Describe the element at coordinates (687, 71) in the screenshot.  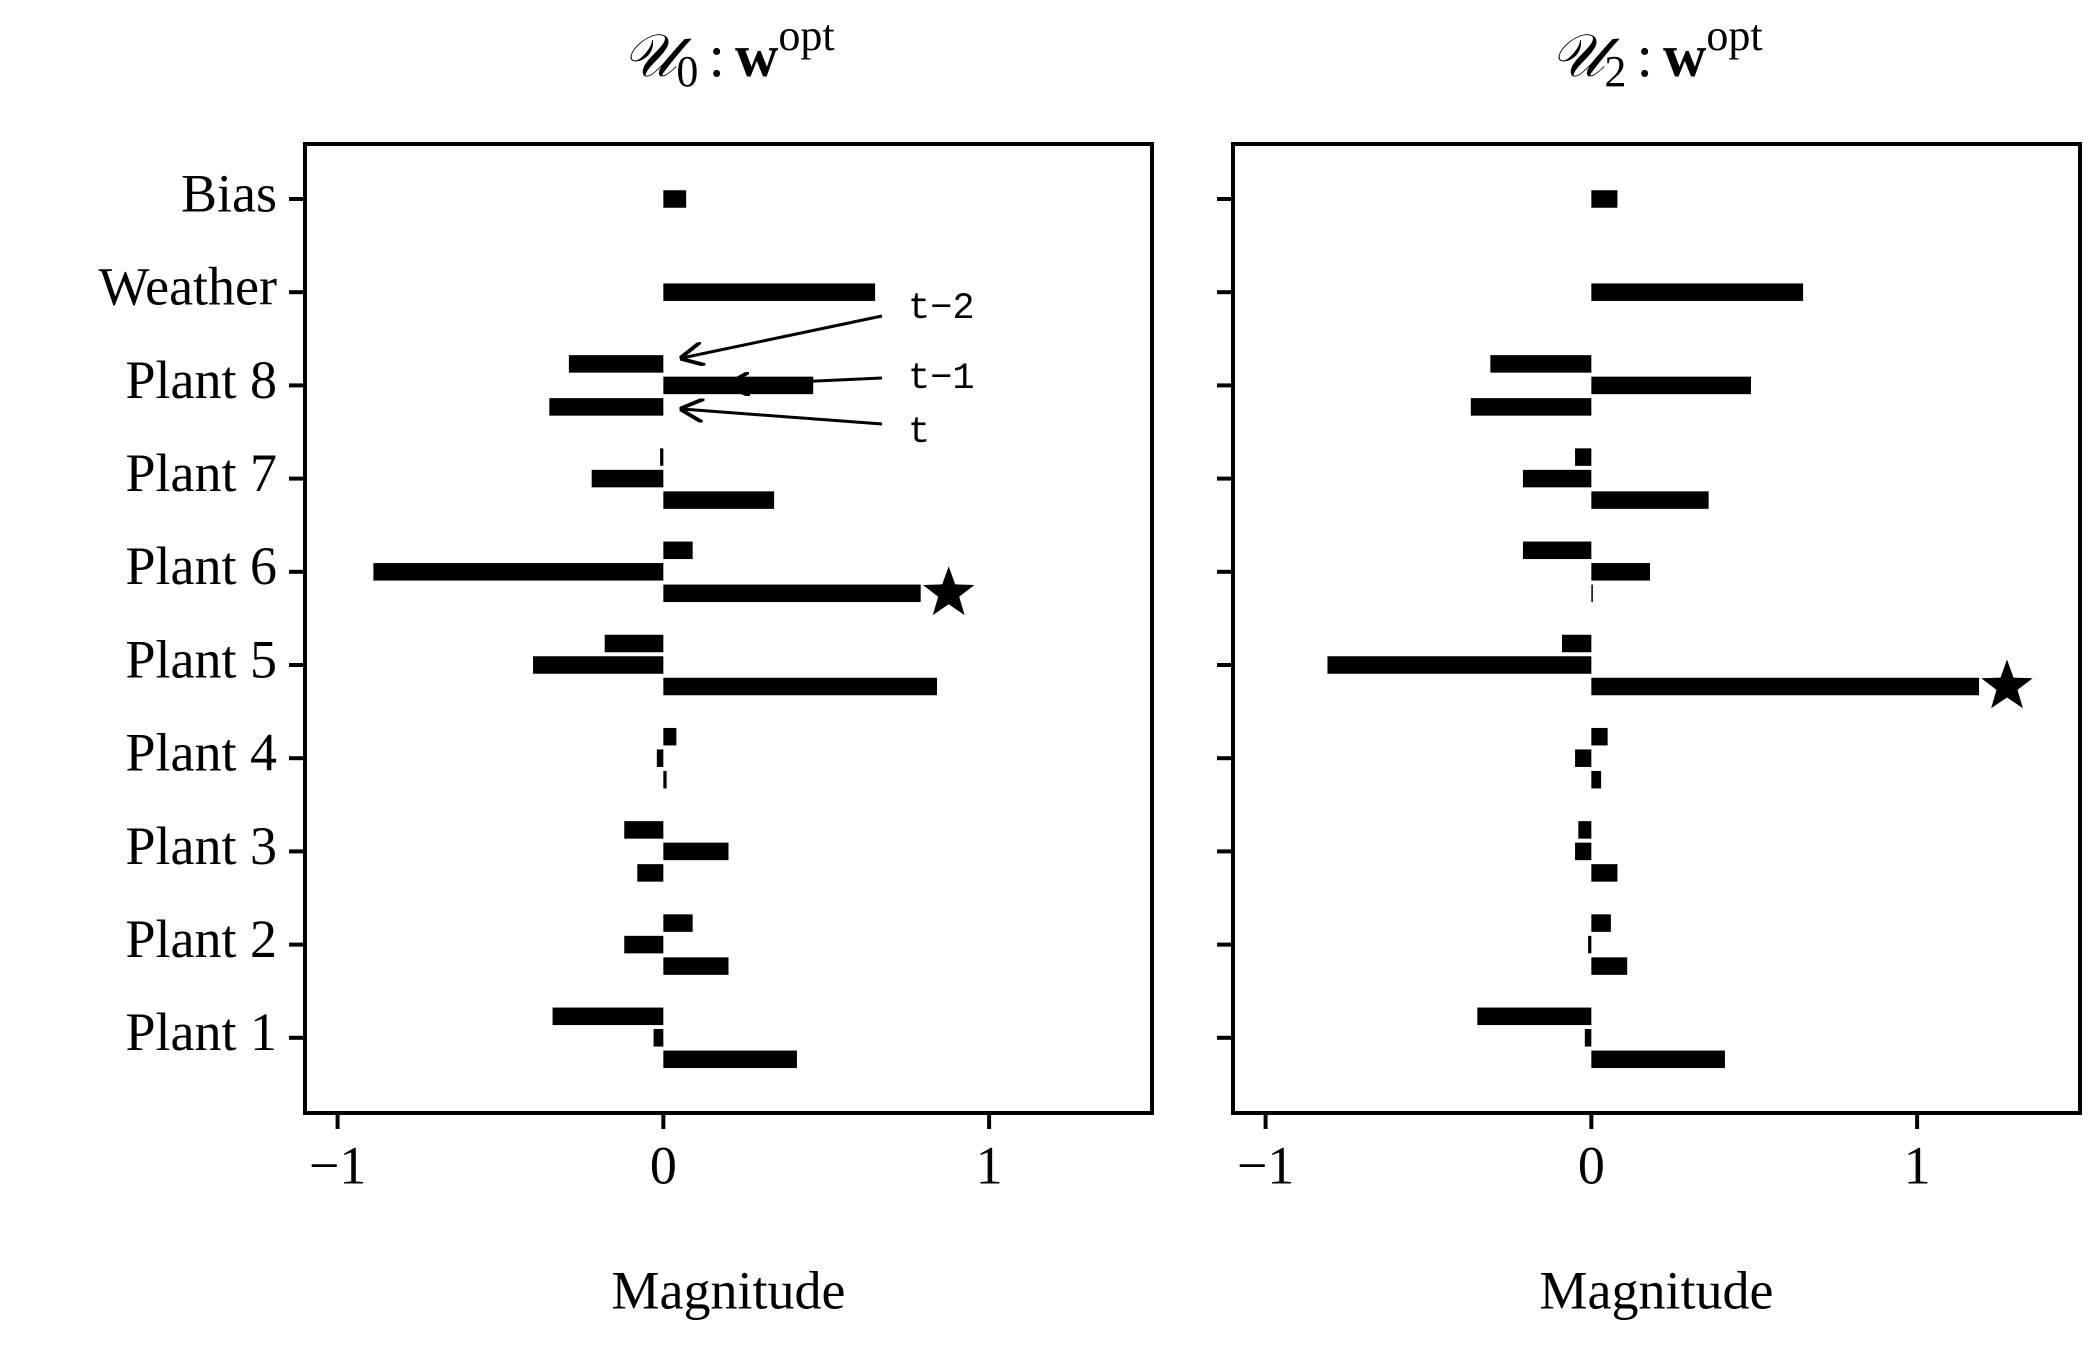
I see `title-subscript: 0` at that location.